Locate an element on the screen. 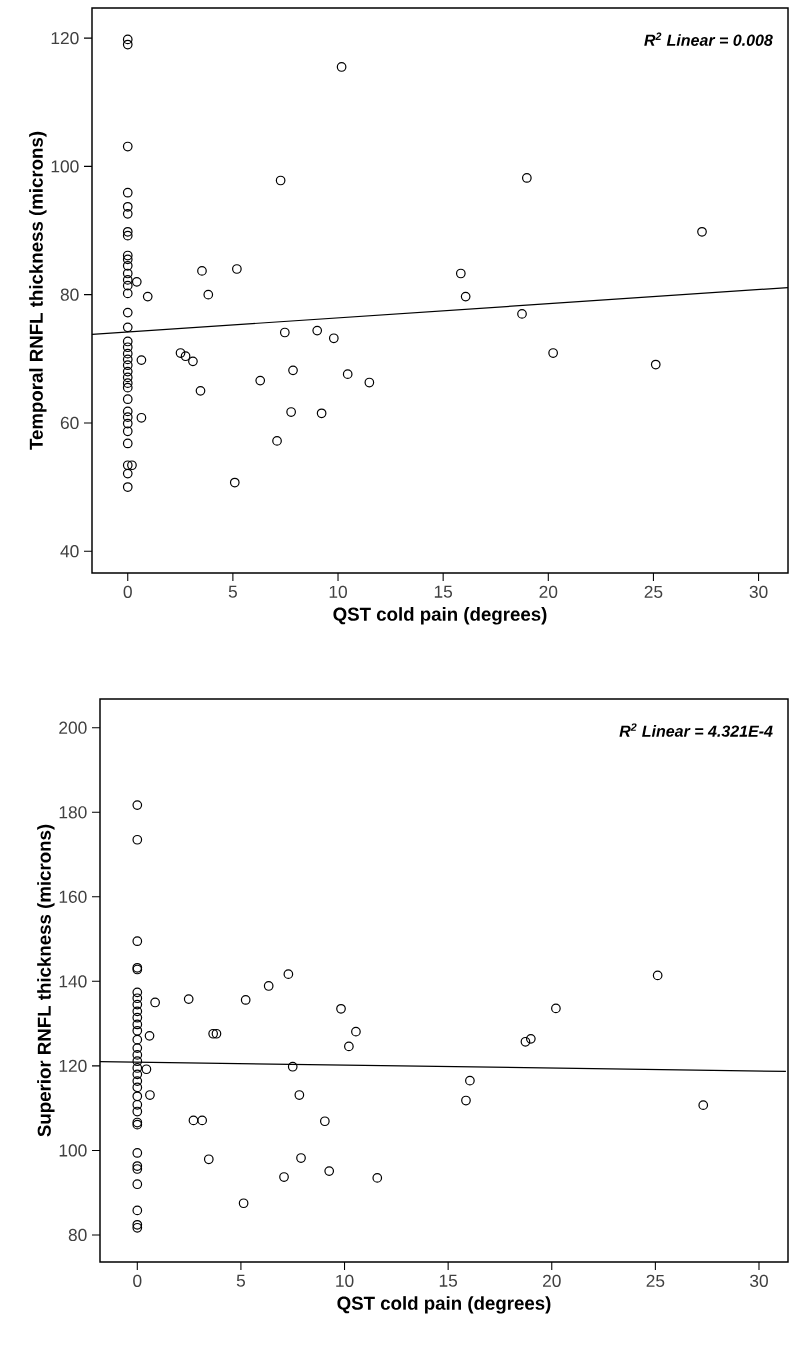 This screenshot has height=1345, width=790. y-axis-title: Temporal RNFL thickness (microns) is located at coordinates (38, 290).